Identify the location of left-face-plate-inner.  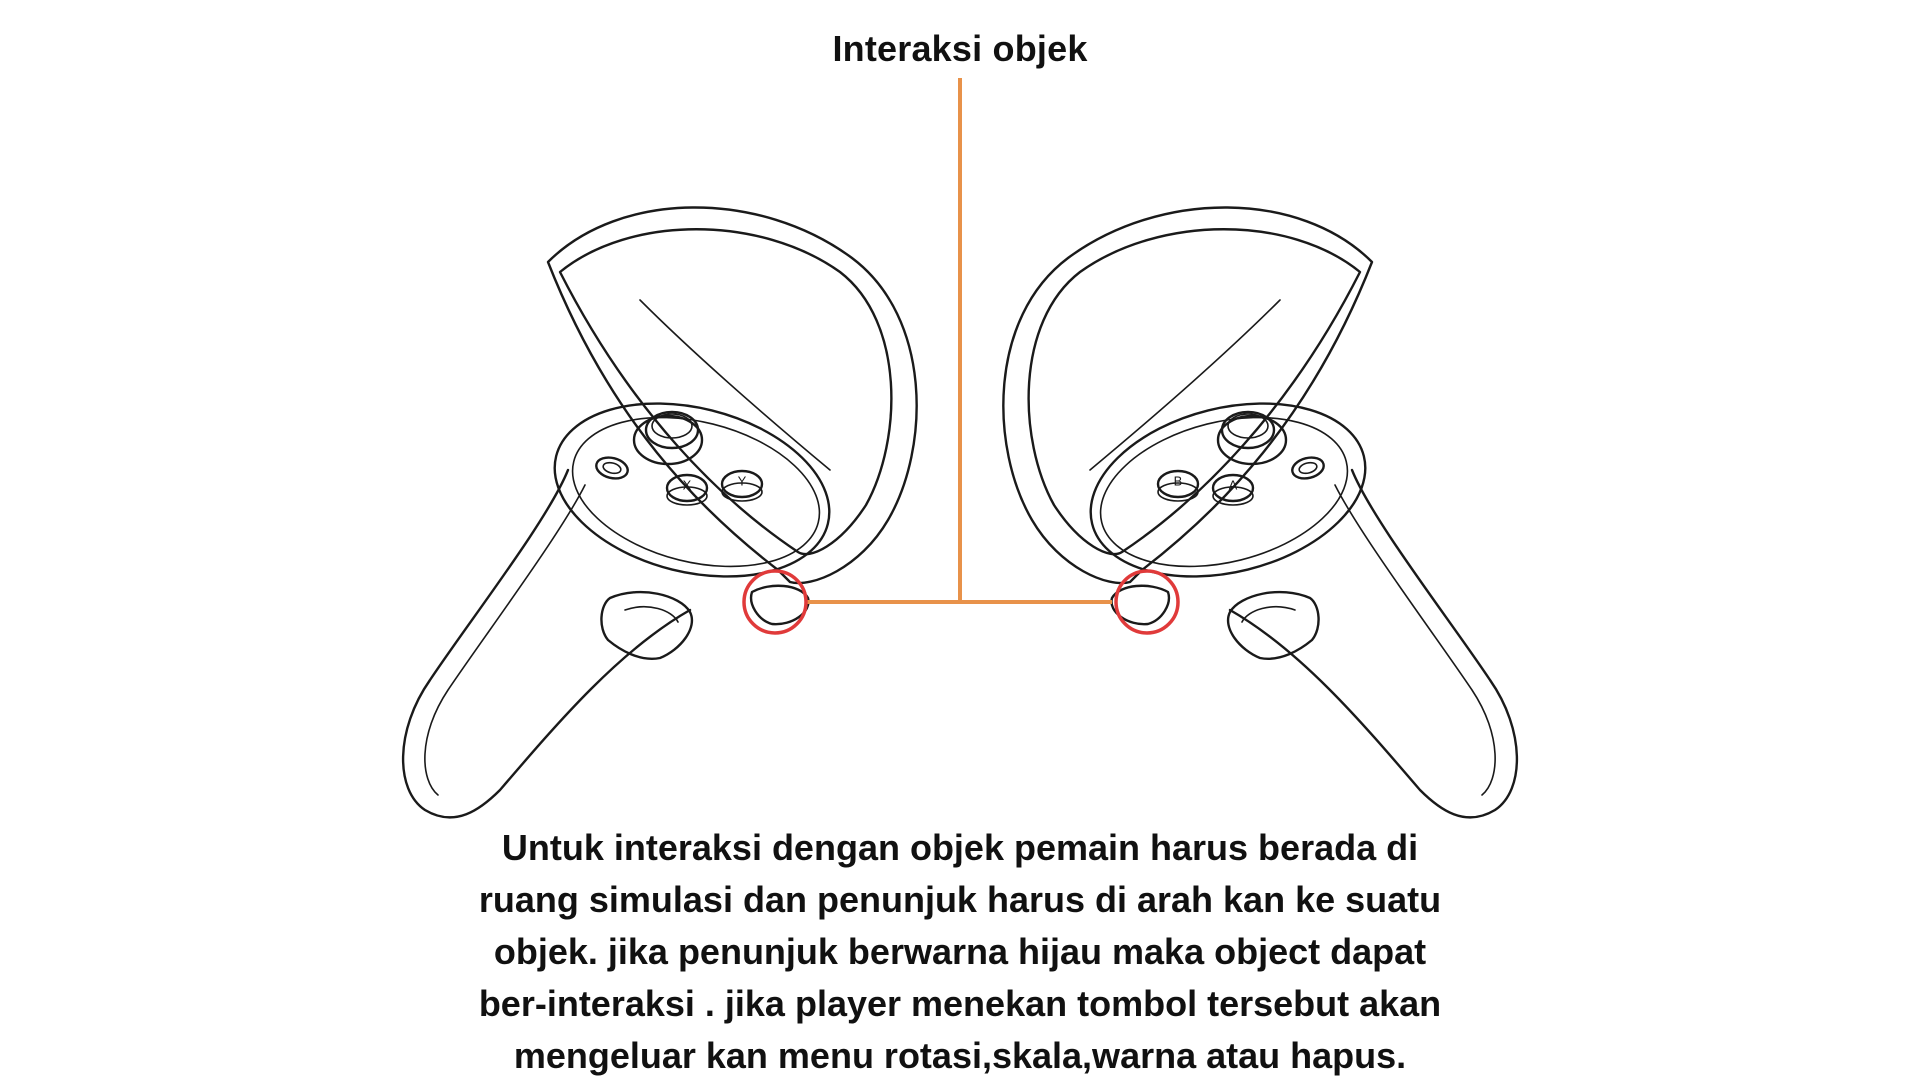
(696, 492).